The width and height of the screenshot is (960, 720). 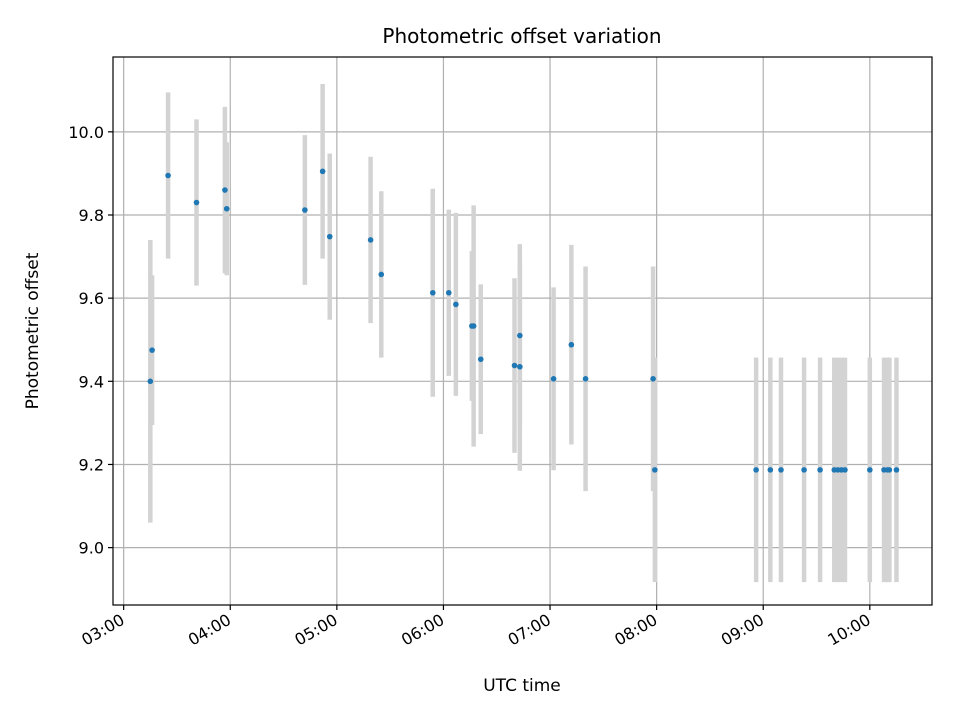 What do you see at coordinates (91, 548) in the screenshot?
I see `y-tick-label: 9.0` at bounding box center [91, 548].